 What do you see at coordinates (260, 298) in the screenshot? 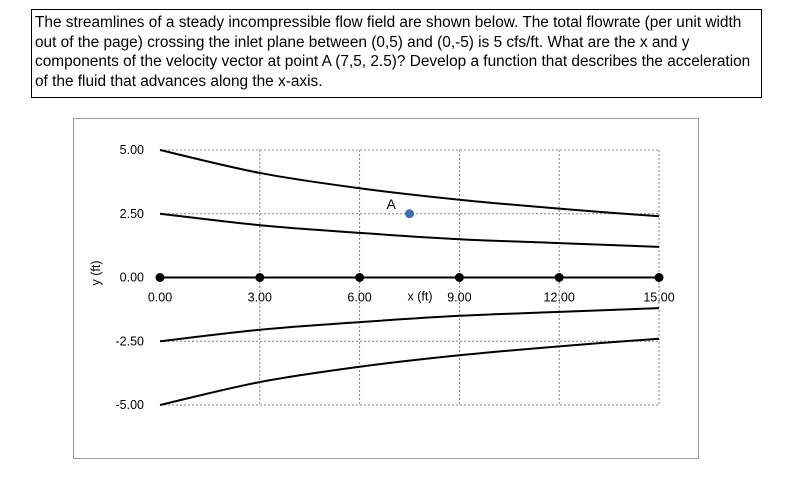
I see `x-tick-label-1: 3.00` at bounding box center [260, 298].